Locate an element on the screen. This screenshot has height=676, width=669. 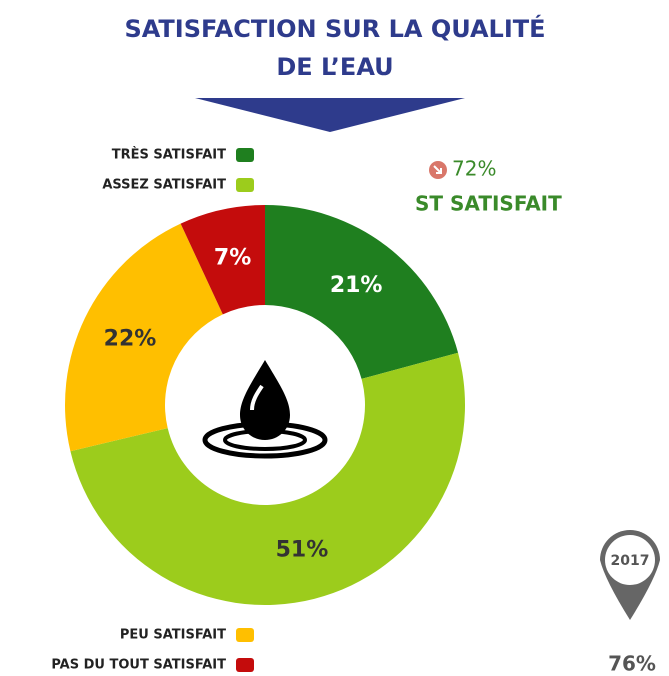
summary: 72% ST SATISFAIT is located at coordinates (488, 186).